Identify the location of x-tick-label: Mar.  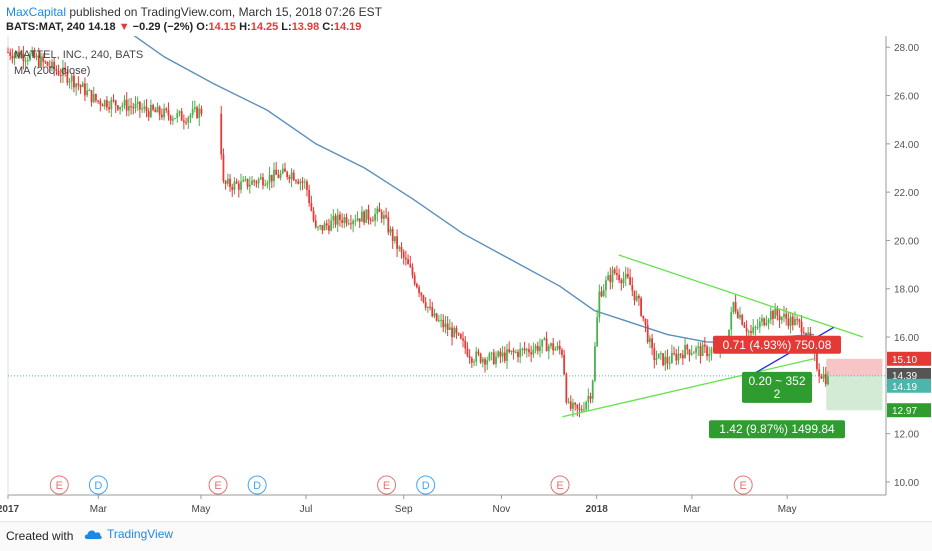
(692, 509).